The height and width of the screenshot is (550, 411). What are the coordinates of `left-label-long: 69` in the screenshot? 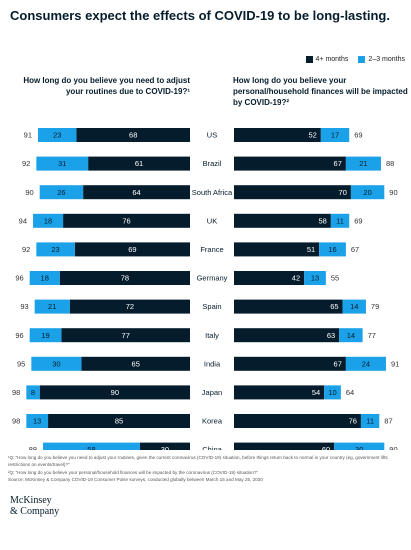 It's located at (132, 249).